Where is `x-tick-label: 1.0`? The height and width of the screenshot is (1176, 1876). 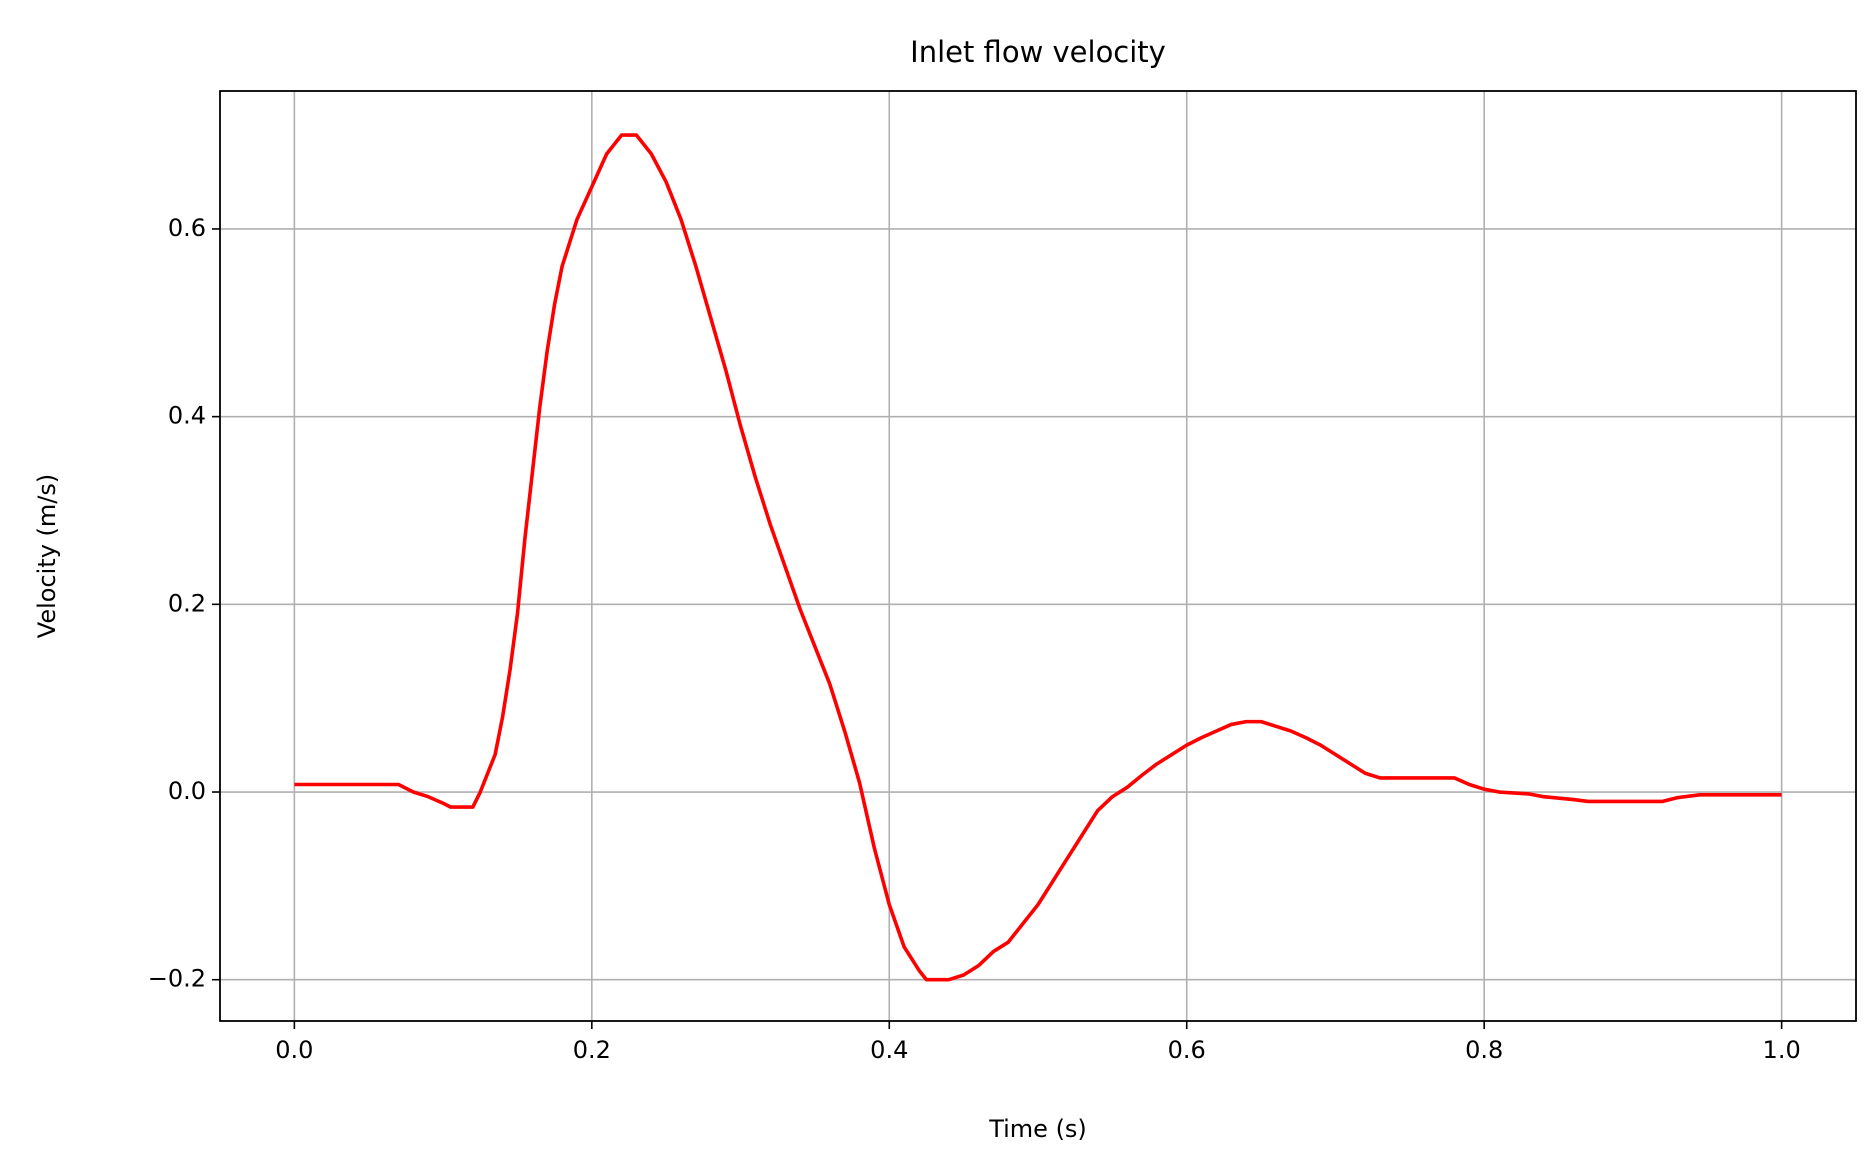 x-tick-label: 1.0 is located at coordinates (1782, 1050).